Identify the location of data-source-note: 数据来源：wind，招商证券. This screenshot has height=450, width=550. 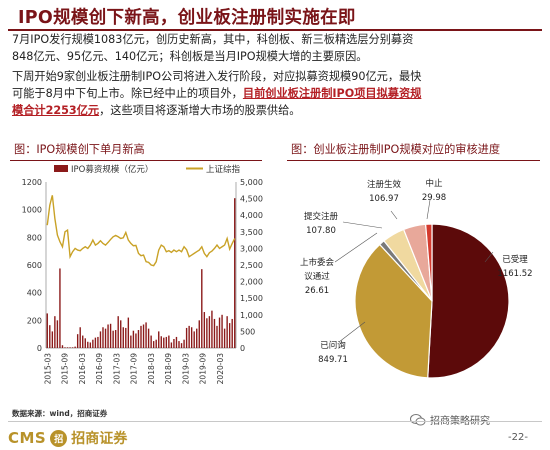
(60, 413).